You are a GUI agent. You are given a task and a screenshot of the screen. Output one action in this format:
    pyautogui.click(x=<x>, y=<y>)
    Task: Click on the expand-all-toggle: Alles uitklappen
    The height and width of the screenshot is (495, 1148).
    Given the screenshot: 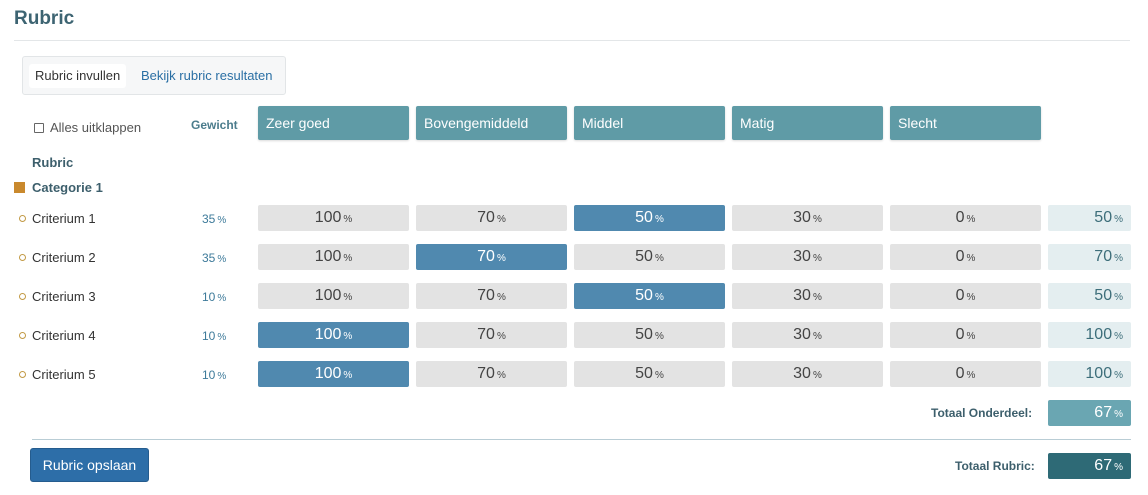 What is the action you would take?
    pyautogui.click(x=87, y=127)
    